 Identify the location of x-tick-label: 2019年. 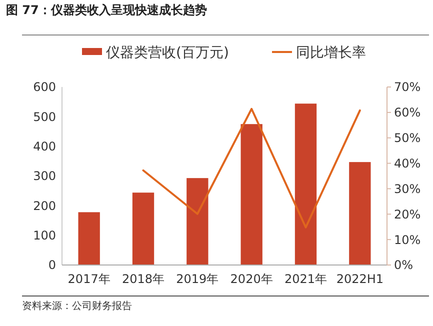
(197, 279).